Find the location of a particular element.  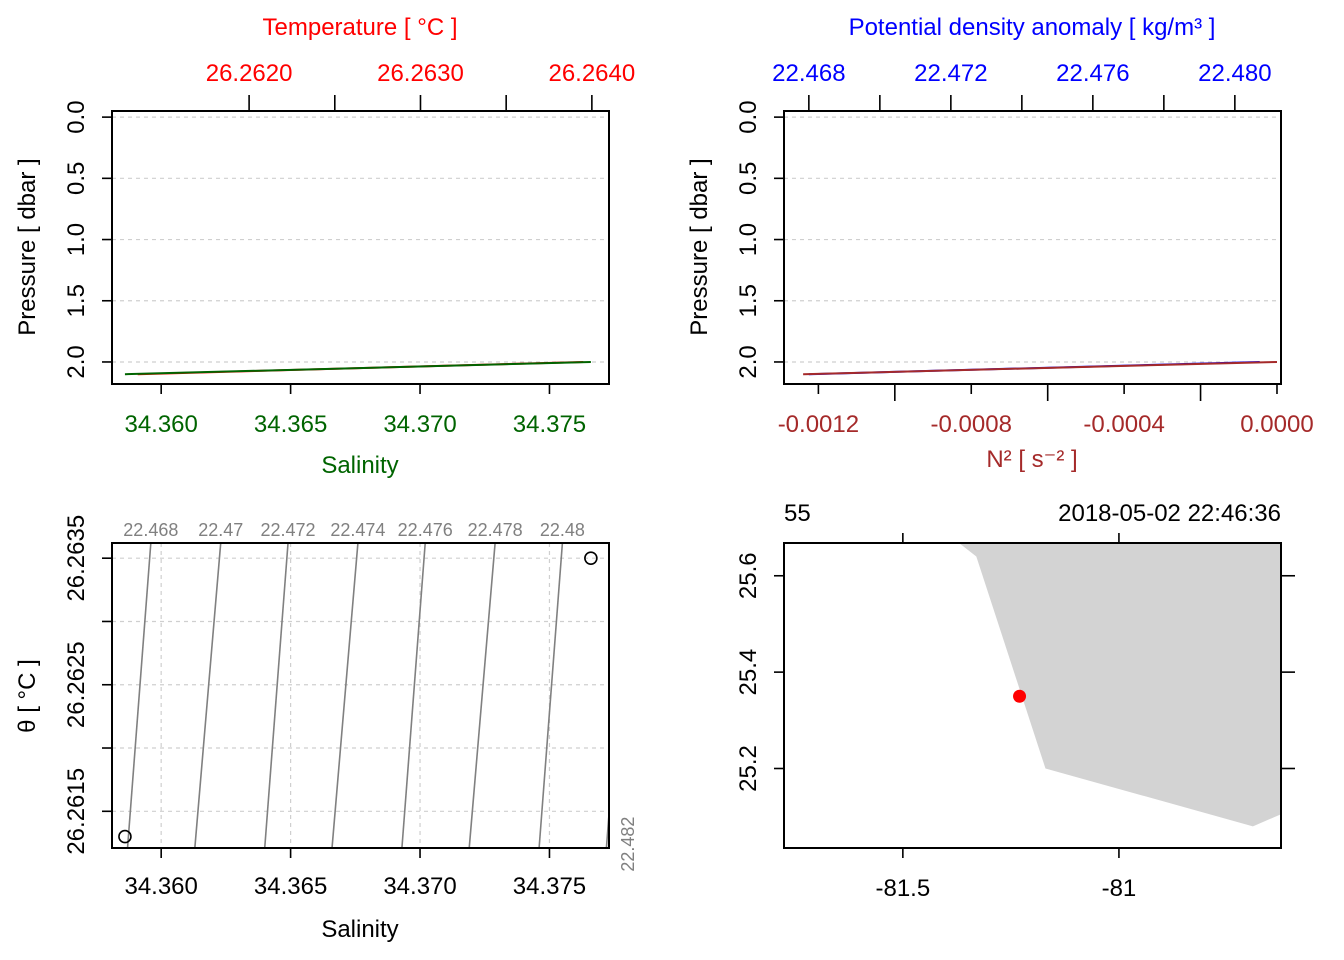

bottom-tick-label: 0.0000 is located at coordinates (1276, 424).